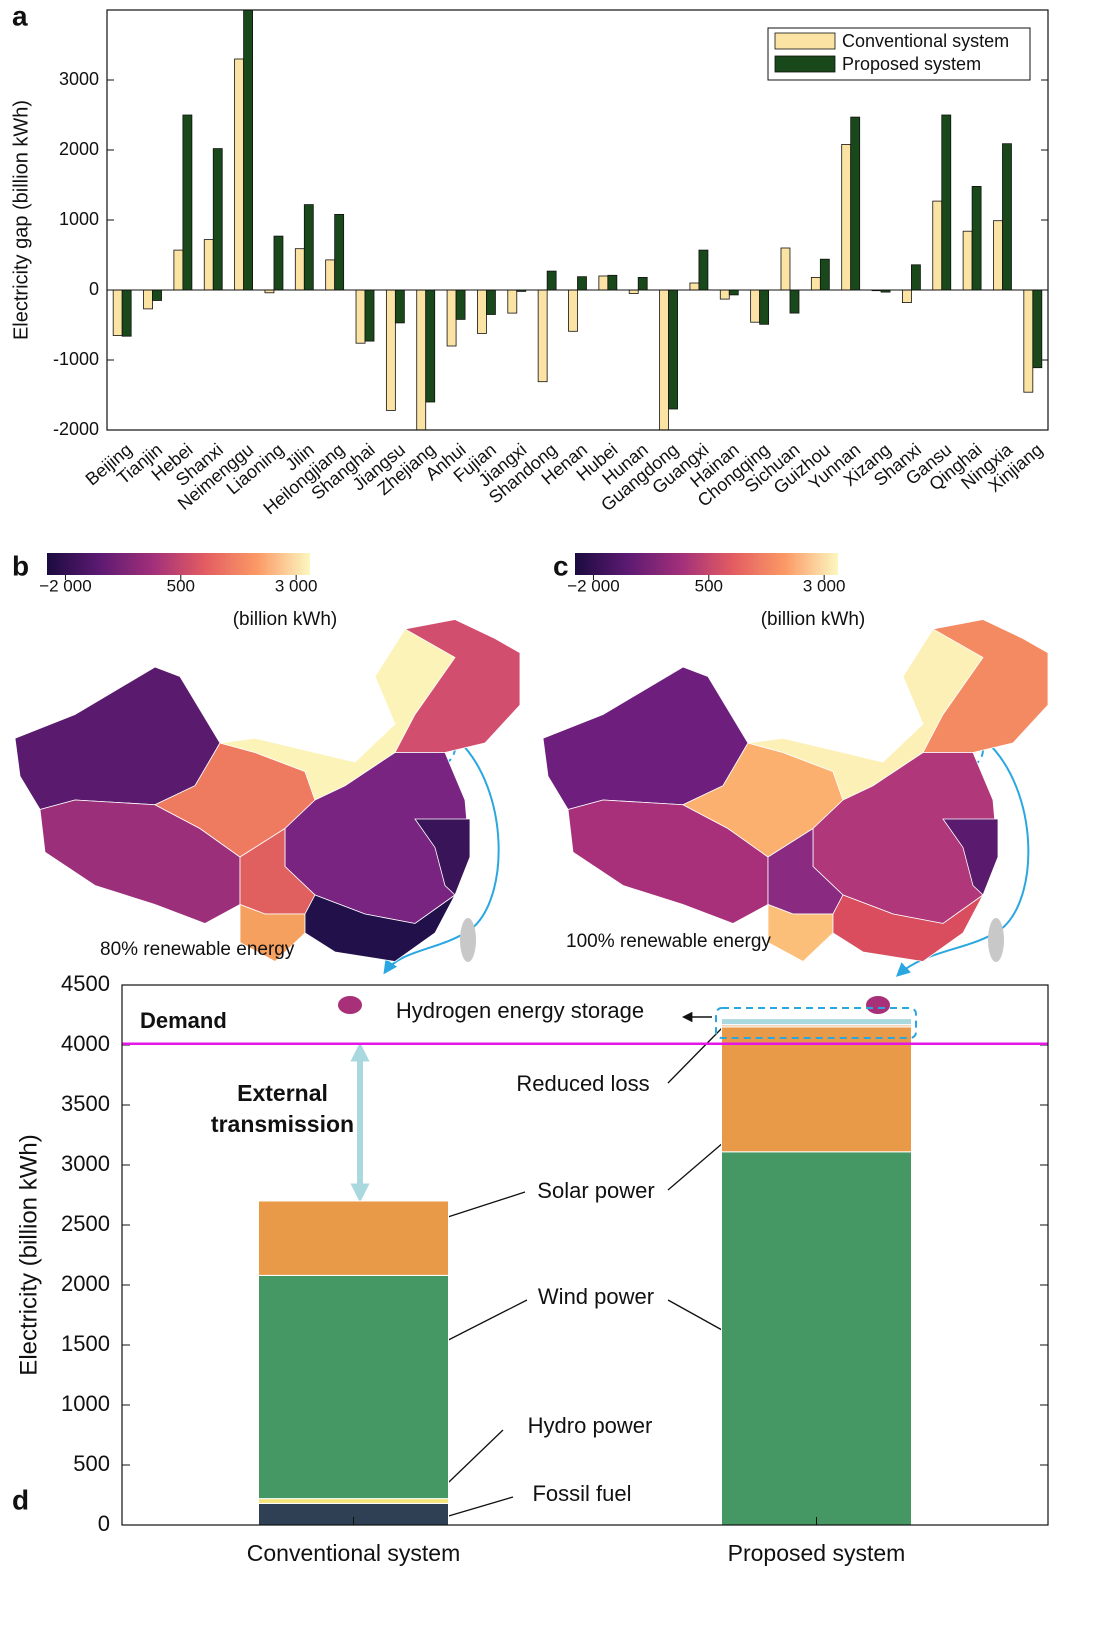 Image resolution: width=1105 pixels, height=1642 pixels. I want to click on panel-label: c, so click(561, 565).